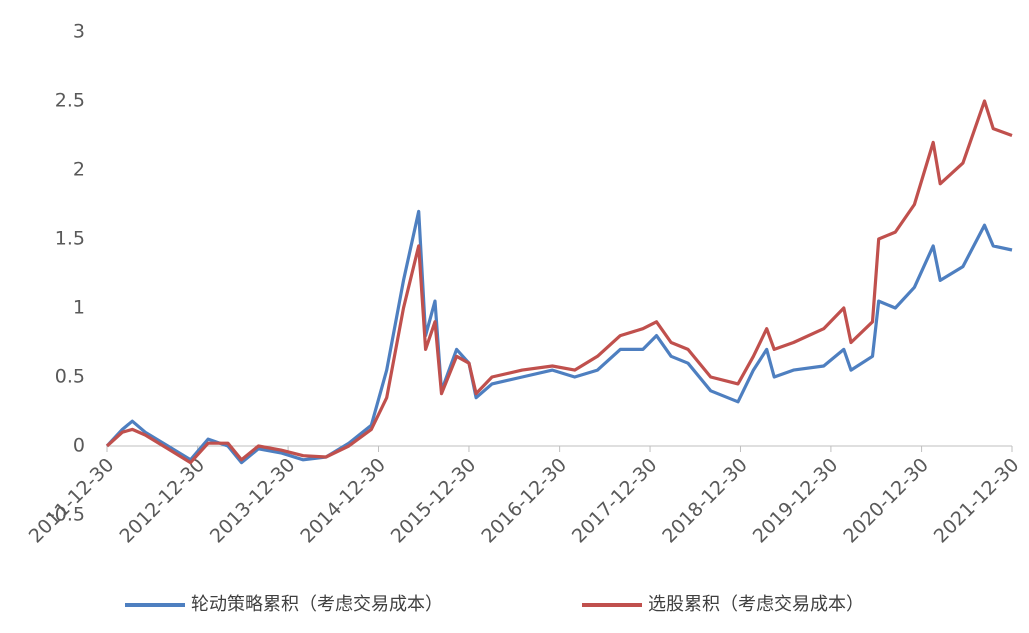 Image resolution: width=1029 pixels, height=633 pixels. What do you see at coordinates (524, 501) in the screenshot?
I see `x-tick-label: 2016-12-30` at bounding box center [524, 501].